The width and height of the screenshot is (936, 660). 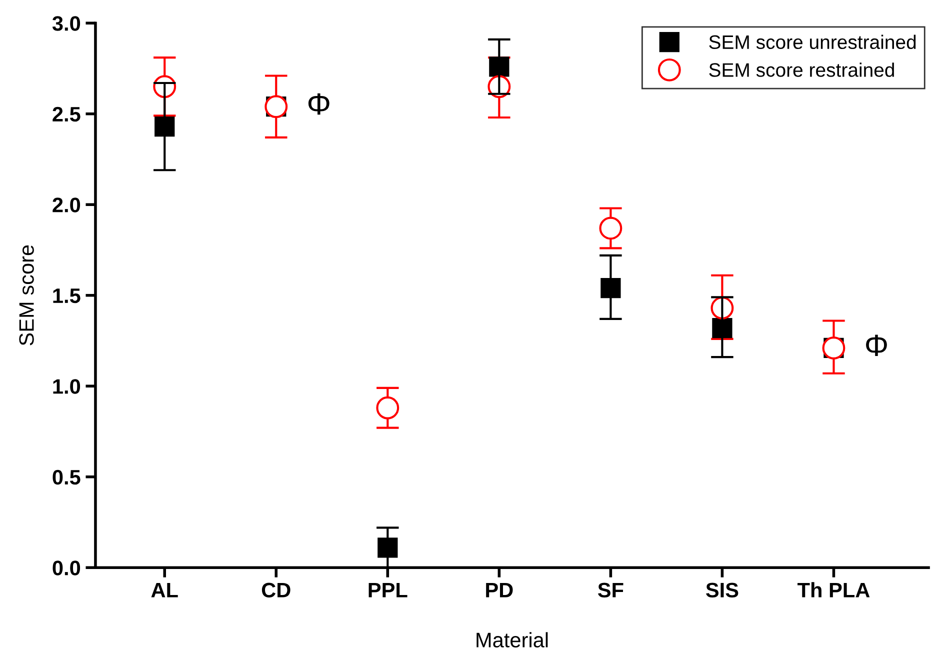 What do you see at coordinates (66, 23) in the screenshot?
I see `y-tick-label: 3.0` at bounding box center [66, 23].